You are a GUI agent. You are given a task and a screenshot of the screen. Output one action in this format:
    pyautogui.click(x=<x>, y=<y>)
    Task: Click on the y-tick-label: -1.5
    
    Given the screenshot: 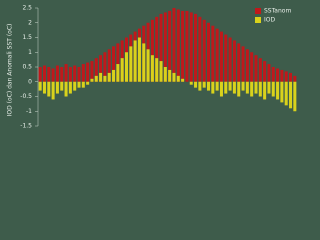 What is the action you would take?
    pyautogui.click(x=26, y=126)
    